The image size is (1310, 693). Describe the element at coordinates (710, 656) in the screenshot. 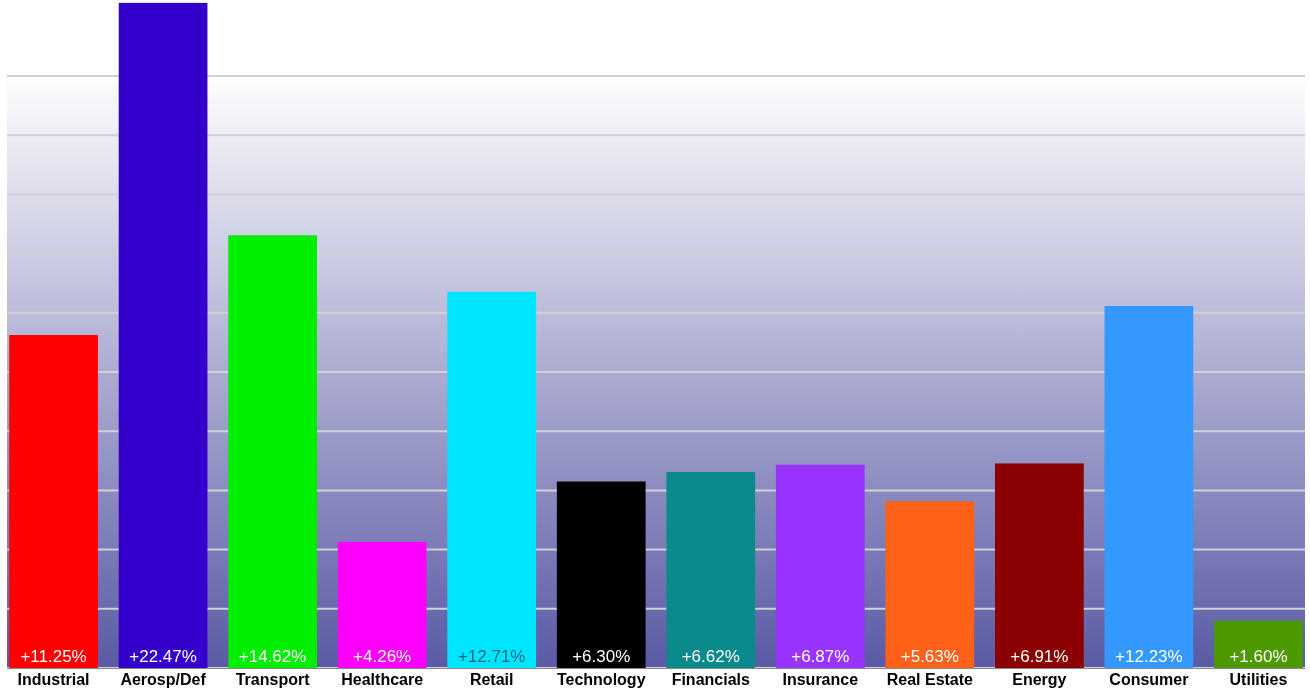

I see `data-label: +6.62%` at that location.